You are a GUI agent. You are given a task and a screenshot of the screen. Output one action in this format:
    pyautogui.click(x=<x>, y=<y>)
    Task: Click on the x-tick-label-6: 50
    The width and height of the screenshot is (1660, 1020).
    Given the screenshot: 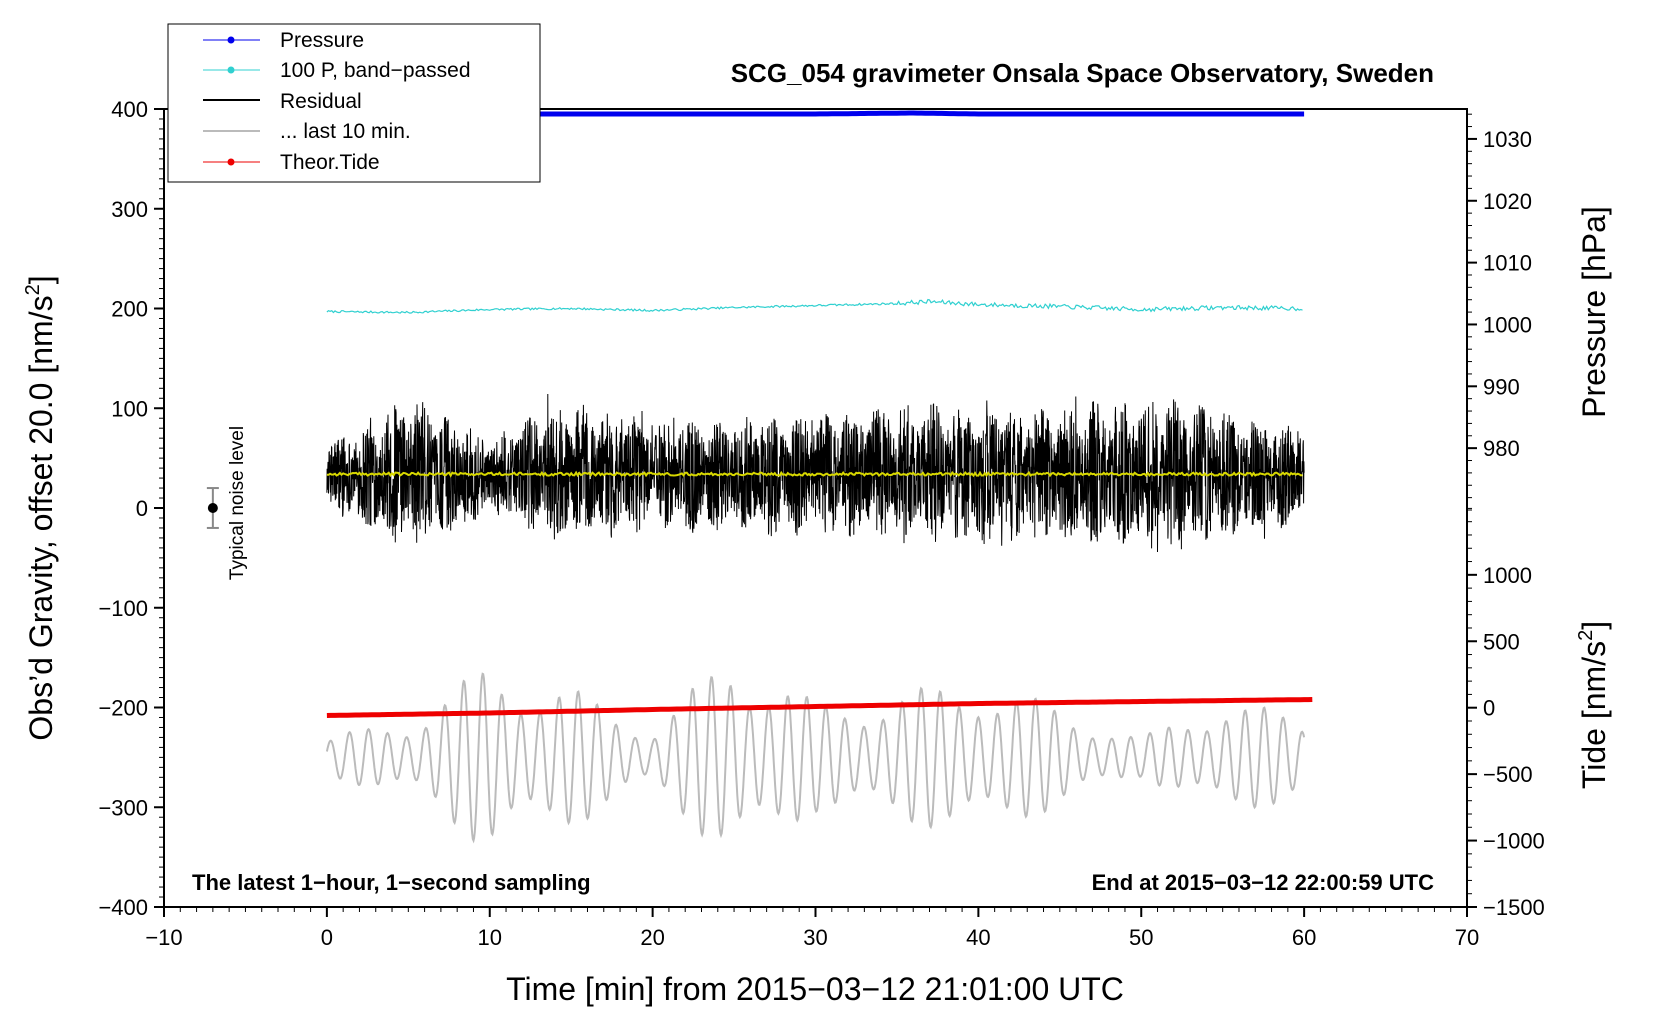 What is the action you would take?
    pyautogui.click(x=1141, y=937)
    